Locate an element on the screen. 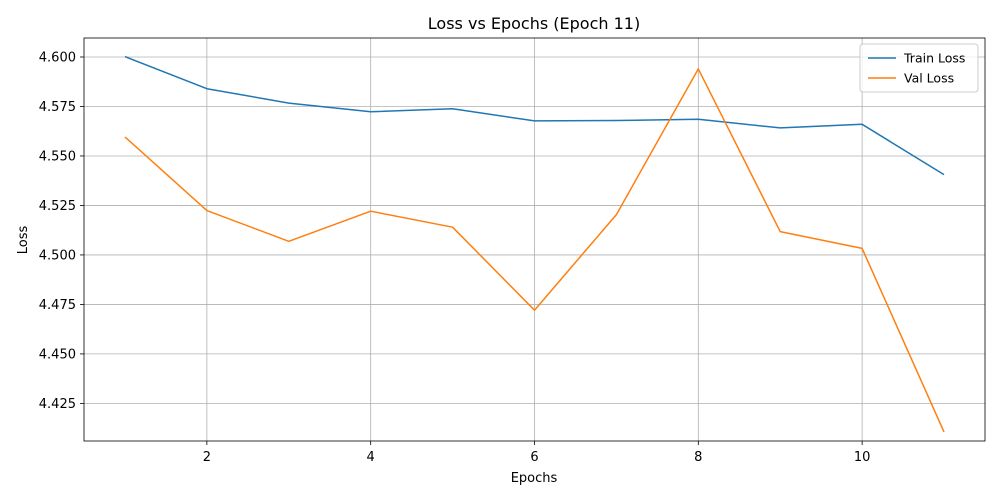  legend-box is located at coordinates (919, 68).